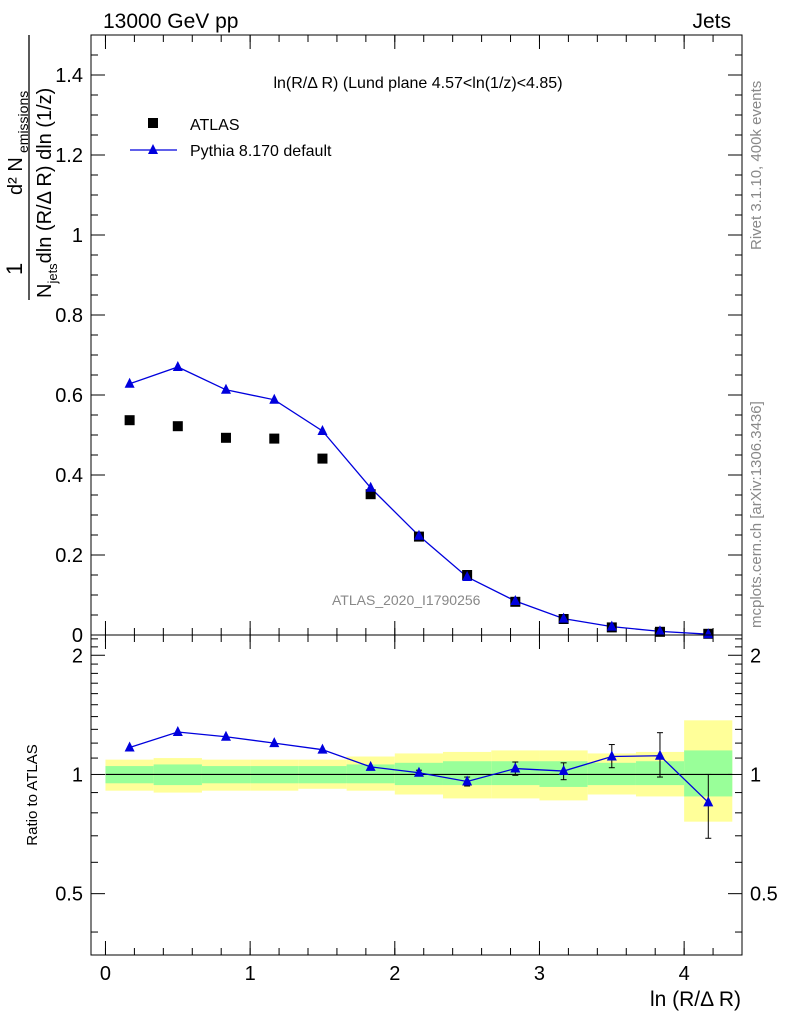  What do you see at coordinates (261, 151) in the screenshot?
I see `legend-mc-label: Pythia 8.170 default` at bounding box center [261, 151].